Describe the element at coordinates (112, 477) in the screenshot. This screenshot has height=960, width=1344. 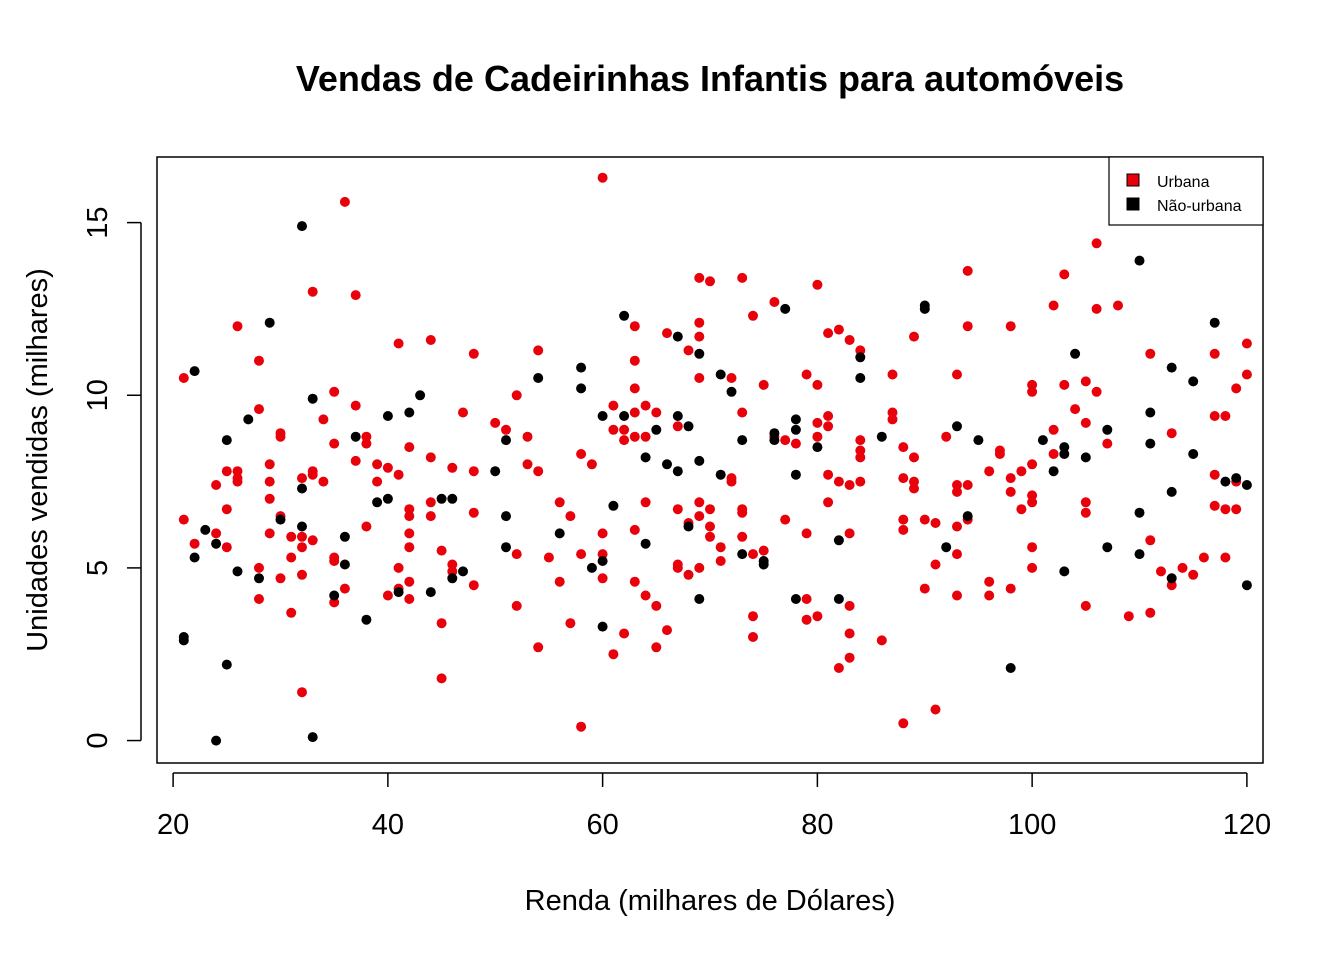
I see `y-axis: 0 5 10 15` at that location.